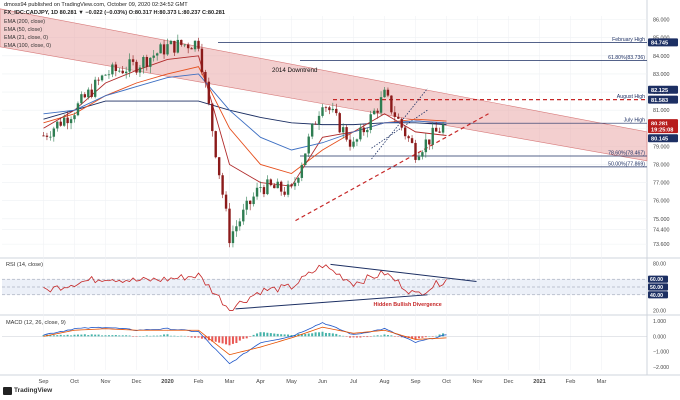  What do you see at coordinates (659, 337) in the screenshot?
I see `macd-tick-label: 0.000` at bounding box center [659, 337].